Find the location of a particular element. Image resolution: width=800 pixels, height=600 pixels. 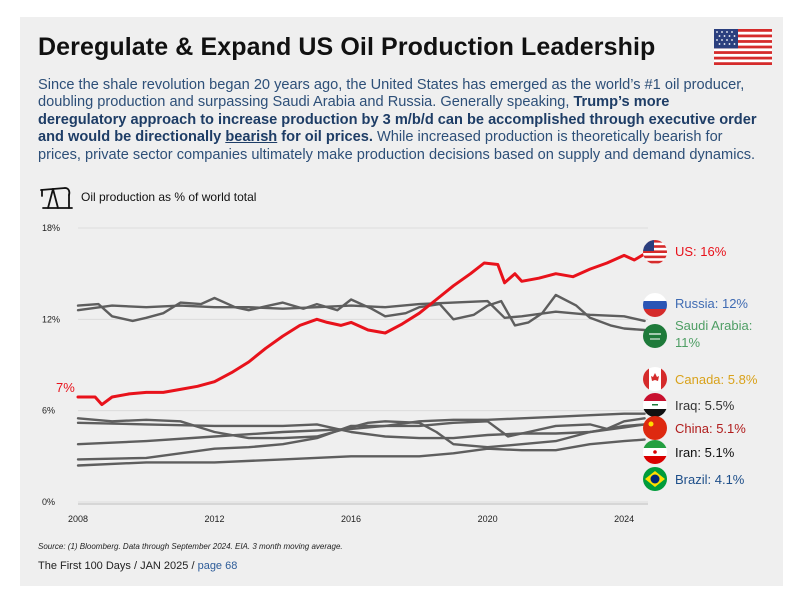

series-label-line: Iraq: 5.5% is located at coordinates (705, 405).